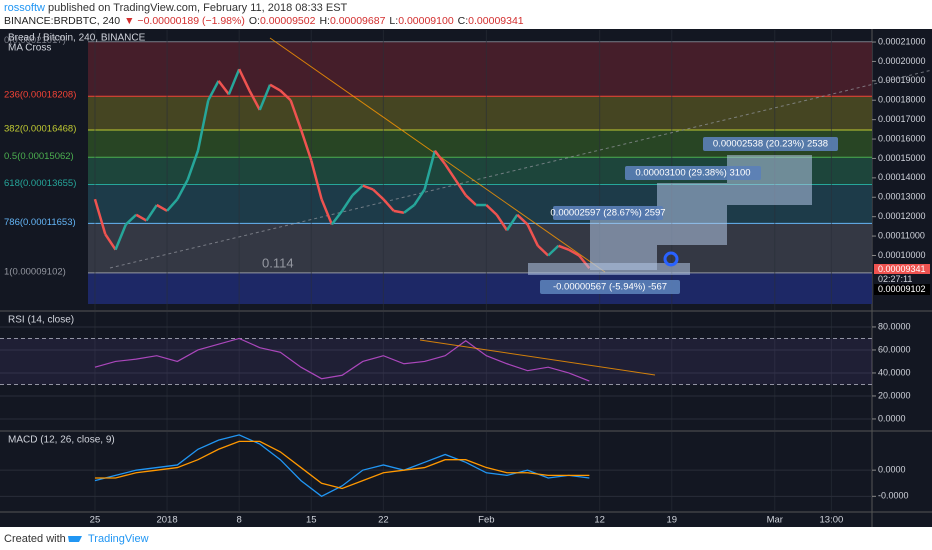 The image size is (932, 550). Describe the element at coordinates (62, 21) in the screenshot. I see `symbol: BINANCE:BRDBTC, 240` at that location.